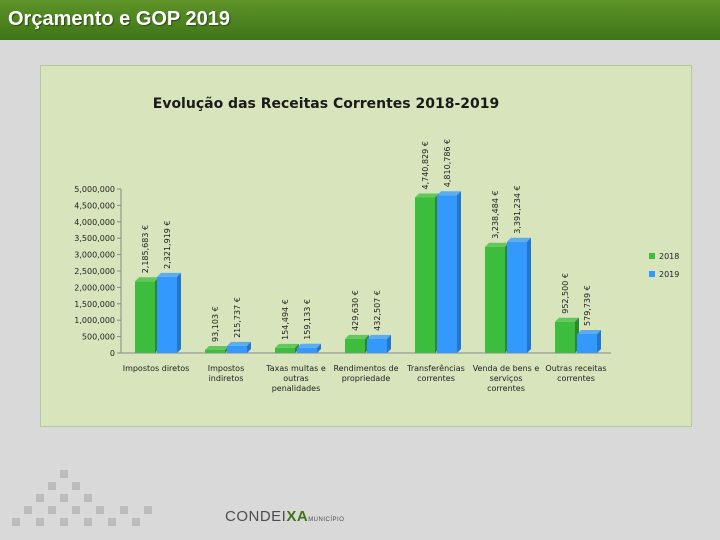 The image size is (720, 540). I want to click on data-label: 2,321,919 €, so click(167, 244).